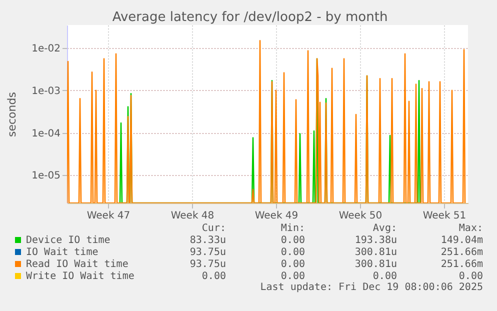 This screenshot has width=497, height=311. Describe the element at coordinates (360, 216) in the screenshot. I see `x-tick-label: Week 50` at that location.